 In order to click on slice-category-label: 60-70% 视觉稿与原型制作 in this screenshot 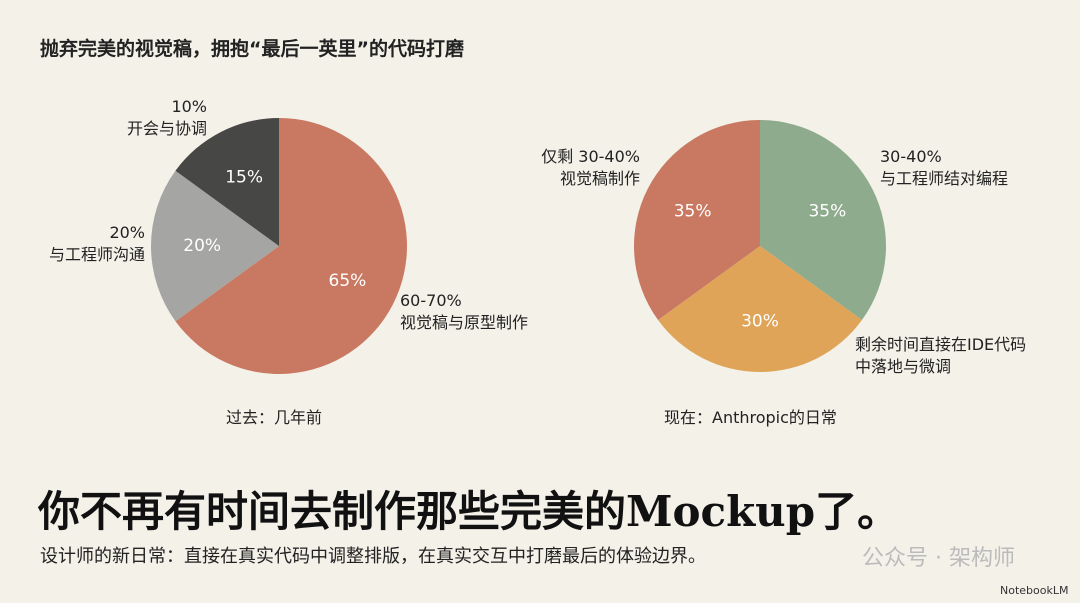, I will do `click(464, 311)`.